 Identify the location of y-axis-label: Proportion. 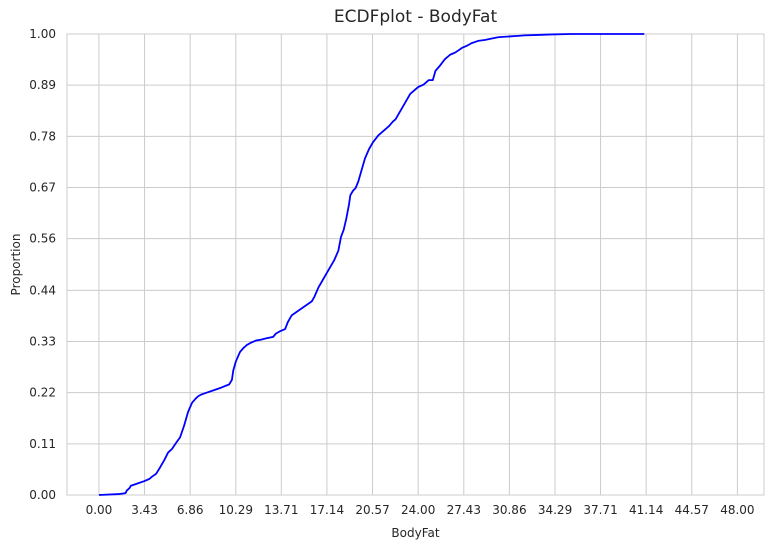
(16, 265).